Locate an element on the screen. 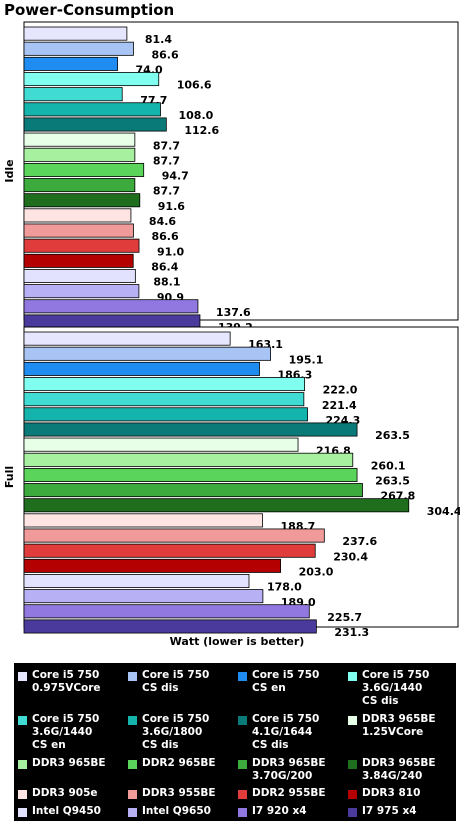 The width and height of the screenshot is (460, 825). data-label: 178.0 is located at coordinates (284, 587).